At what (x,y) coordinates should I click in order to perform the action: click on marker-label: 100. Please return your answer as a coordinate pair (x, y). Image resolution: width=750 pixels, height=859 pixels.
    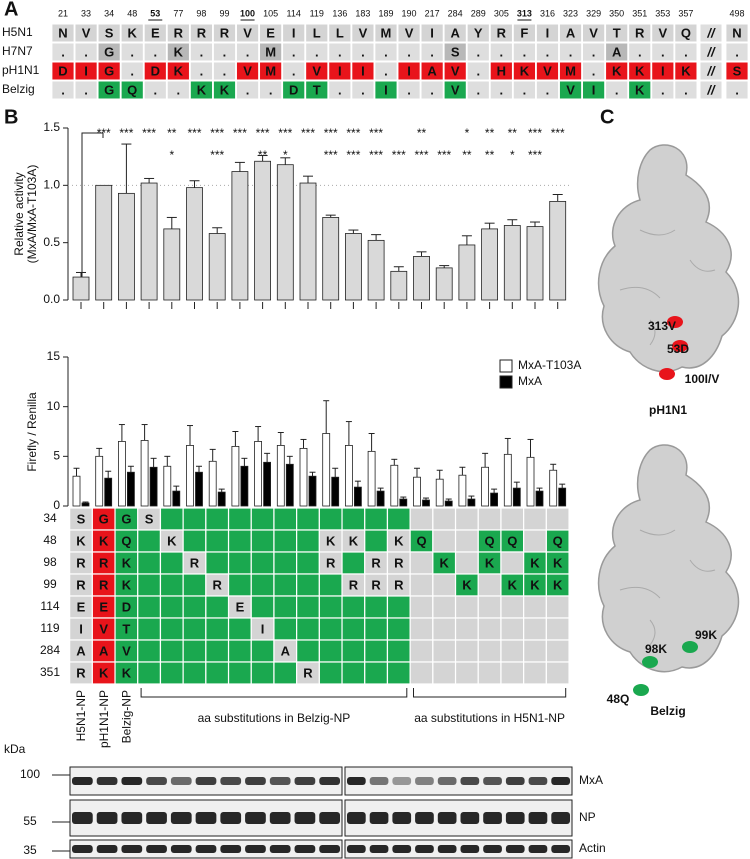
    Looking at the image, I should click on (30, 774).